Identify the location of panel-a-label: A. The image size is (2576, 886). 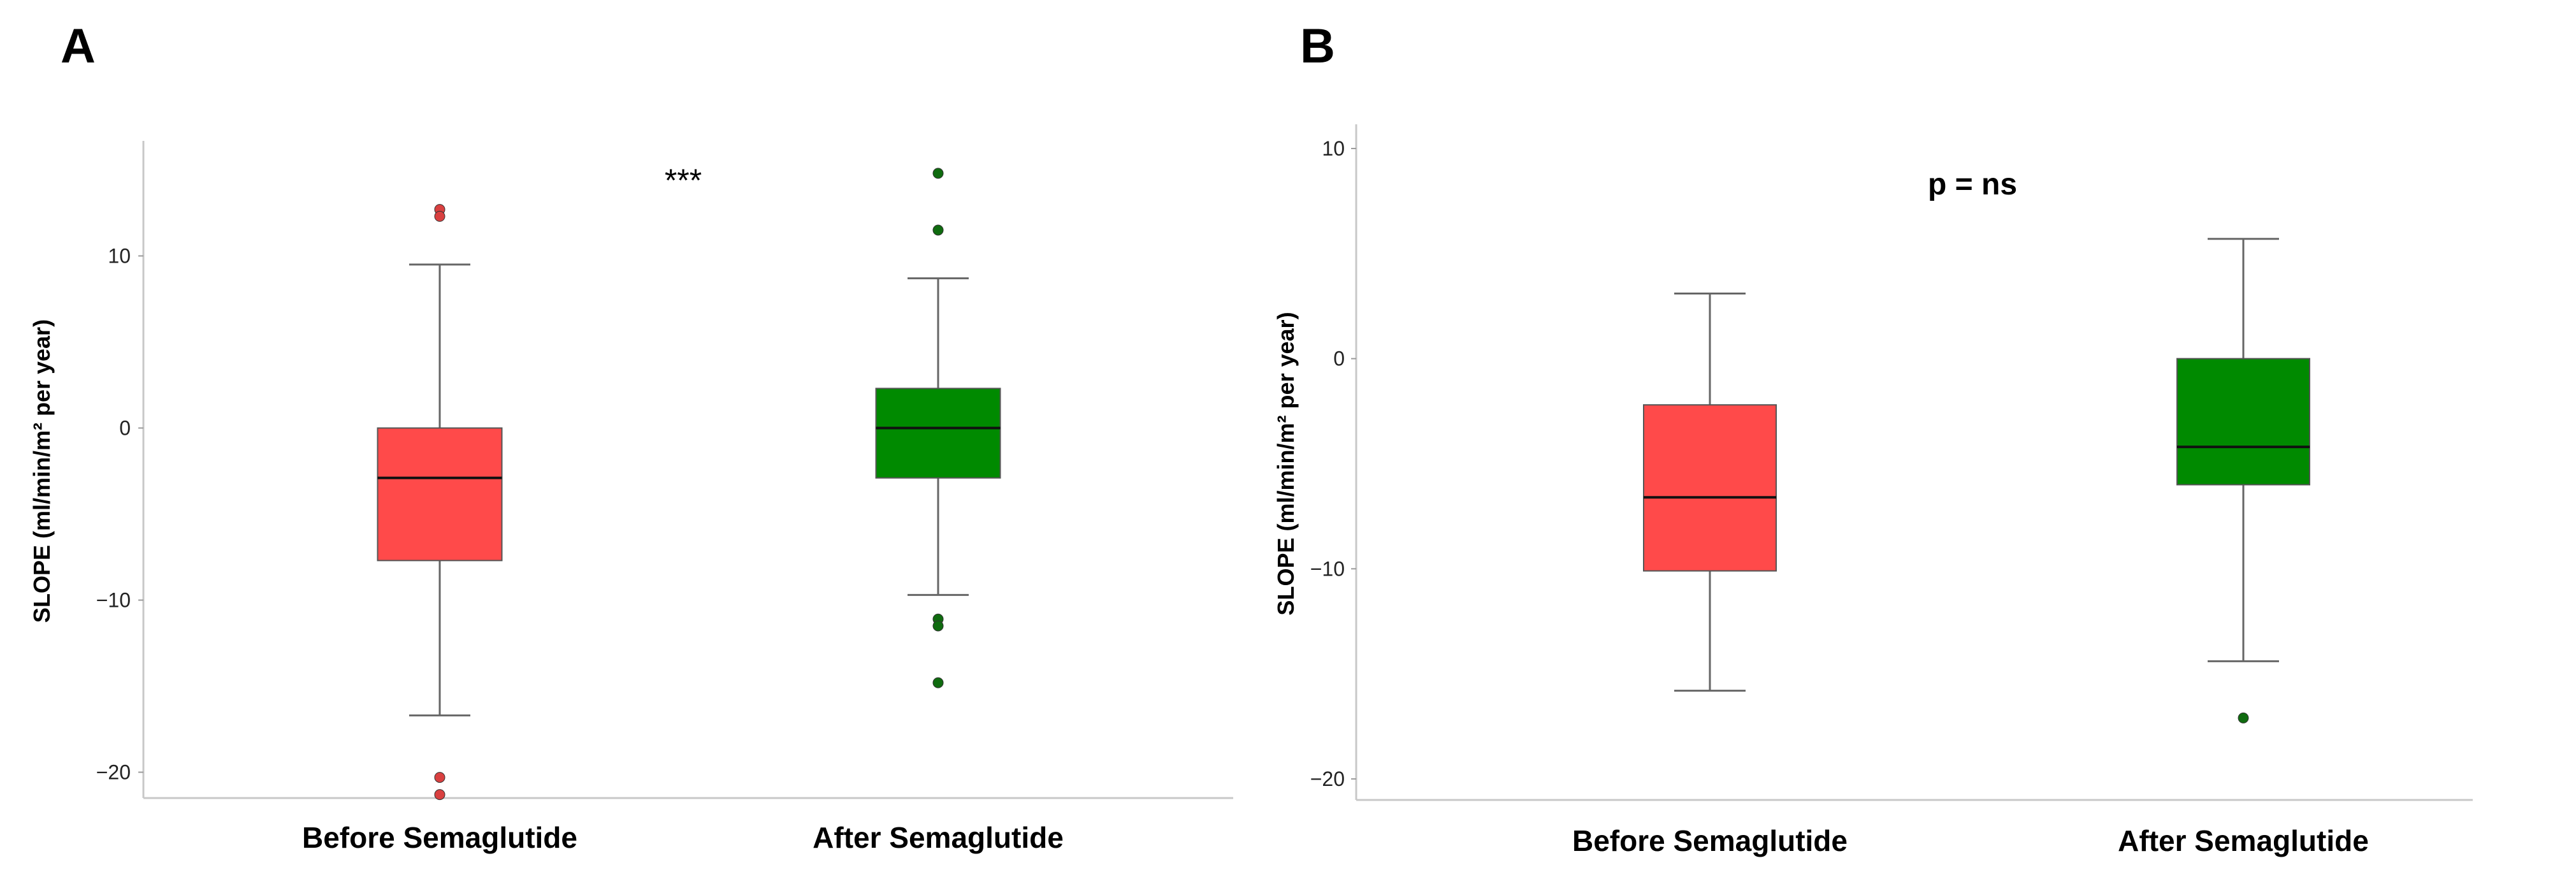
(78, 46).